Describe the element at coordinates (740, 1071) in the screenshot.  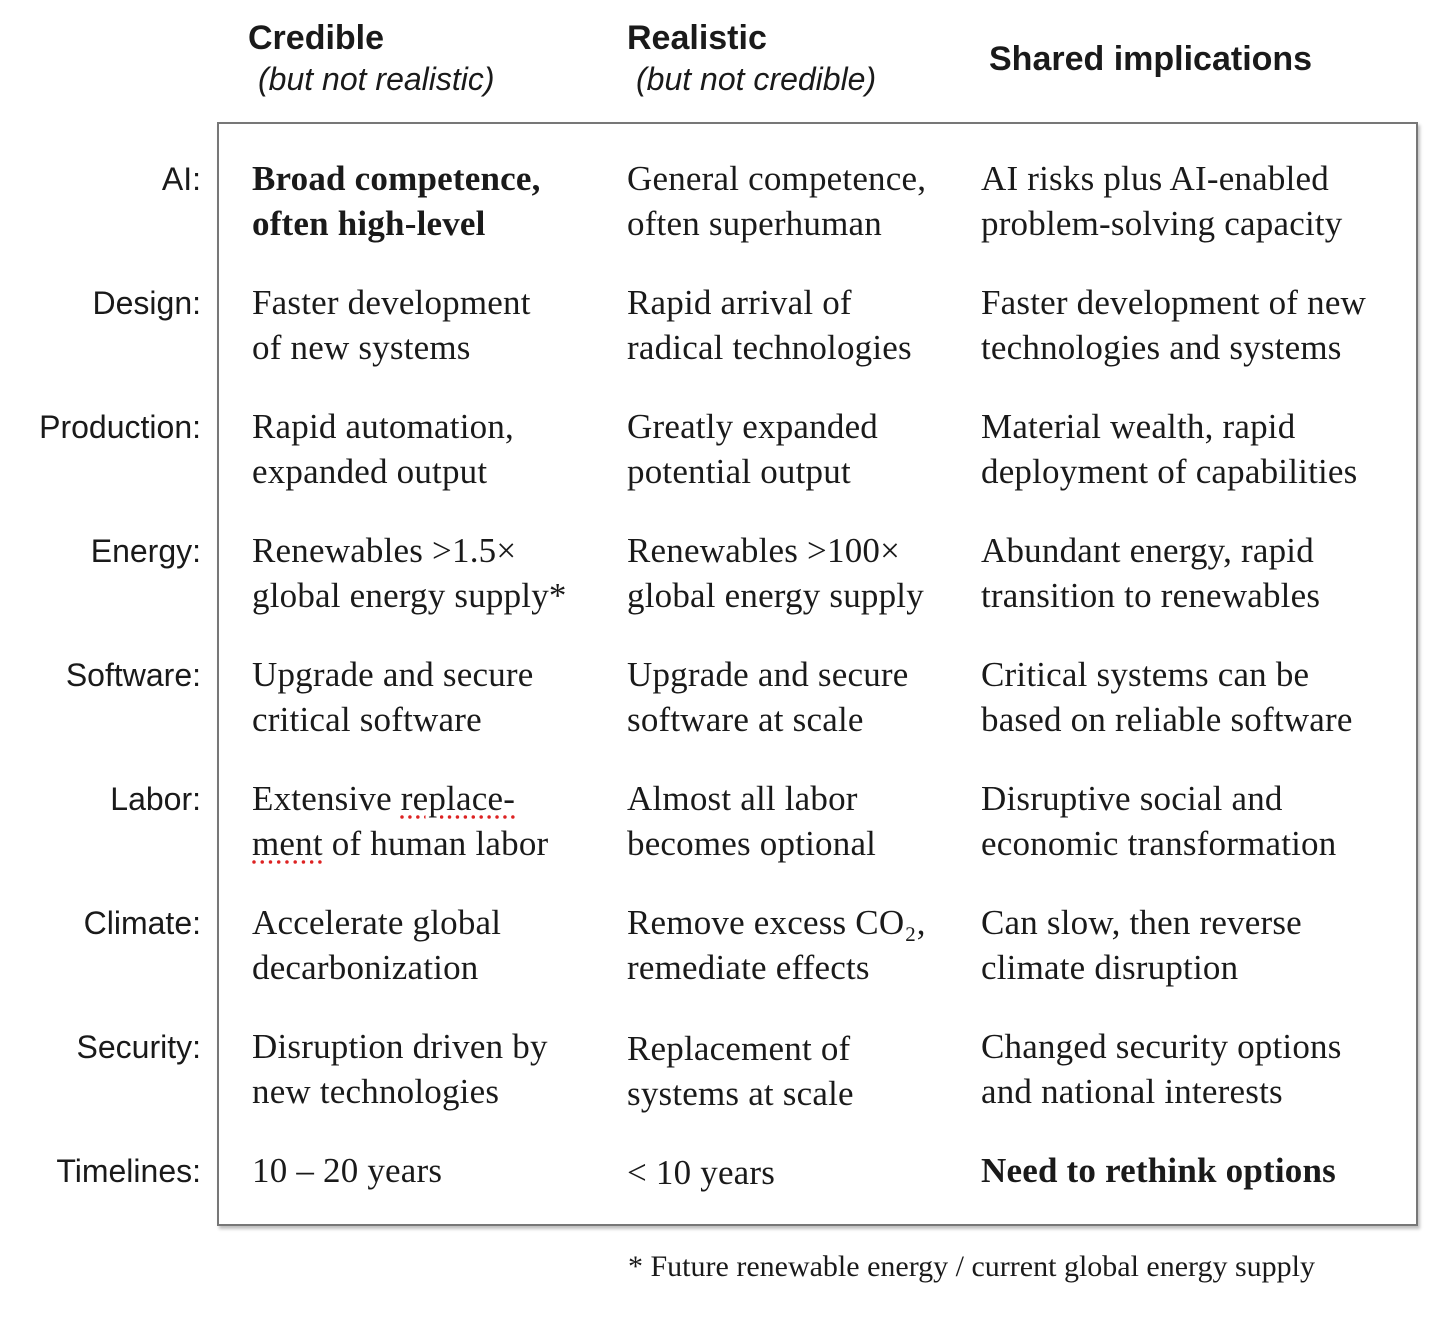
I see `cell-security-realistic: Replacement of systems at scale` at that location.